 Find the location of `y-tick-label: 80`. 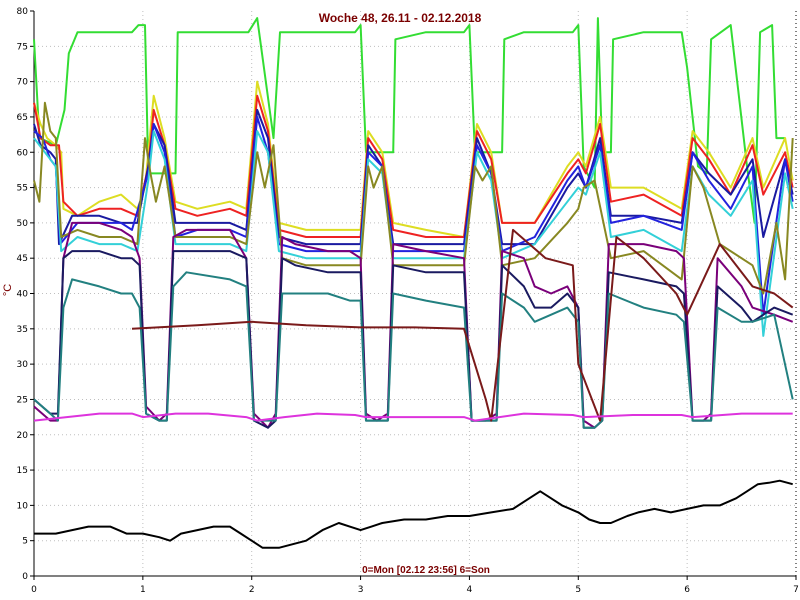

y-tick-label: 80 is located at coordinates (23, 12).